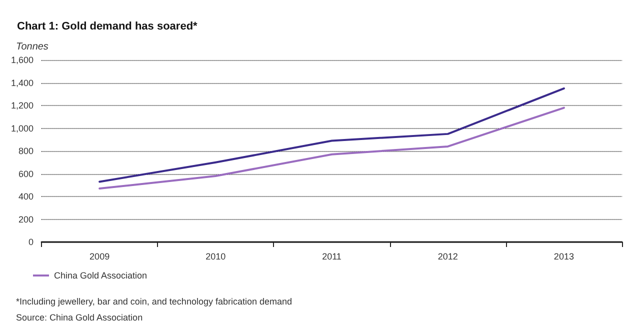 Image resolution: width=640 pixels, height=333 pixels. What do you see at coordinates (332, 257) in the screenshot?
I see `x-tick-label: 2011` at bounding box center [332, 257].